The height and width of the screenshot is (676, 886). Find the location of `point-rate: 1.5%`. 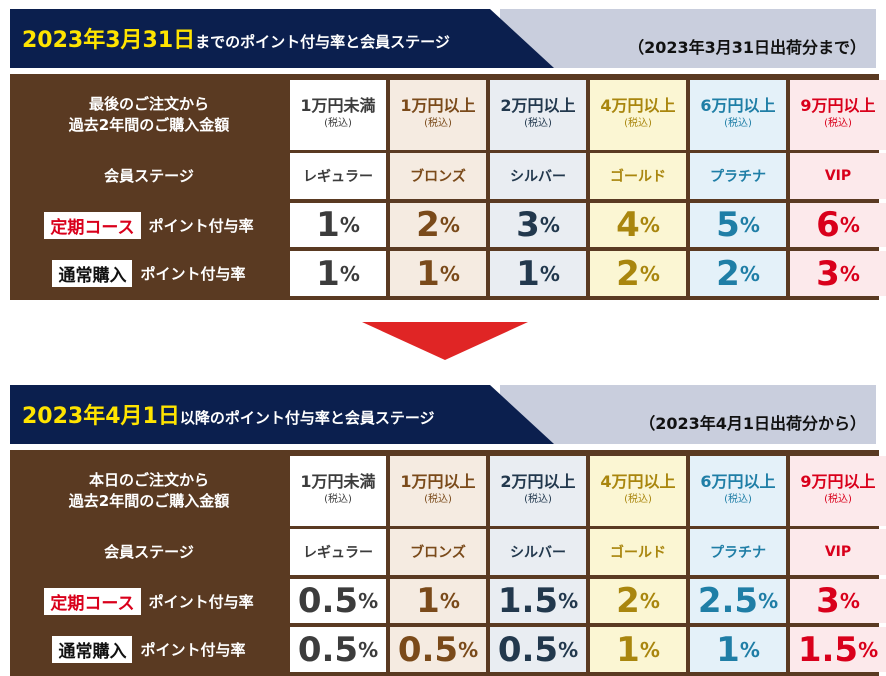

point-rate: 1.5% is located at coordinates (838, 649).